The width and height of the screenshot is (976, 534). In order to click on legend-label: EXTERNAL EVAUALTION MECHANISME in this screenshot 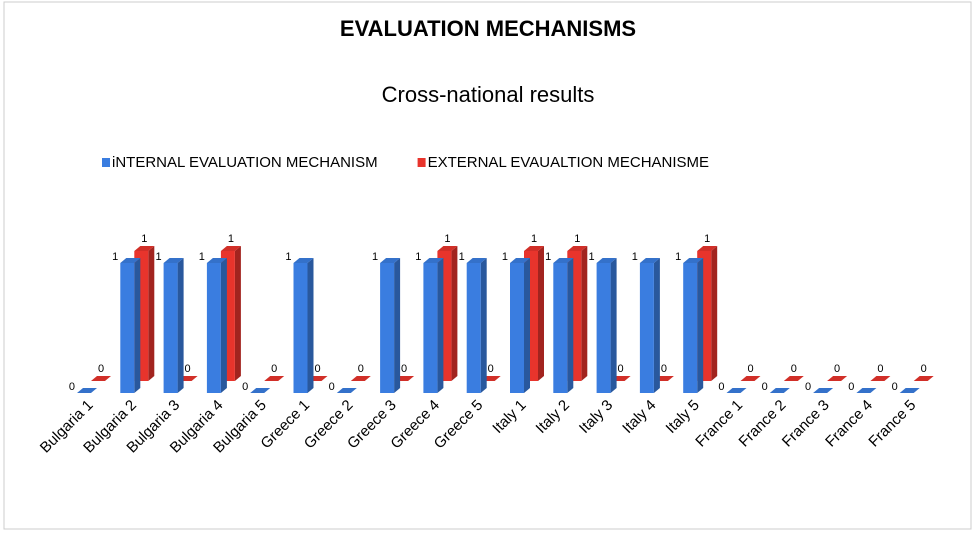, I will do `click(568, 162)`.